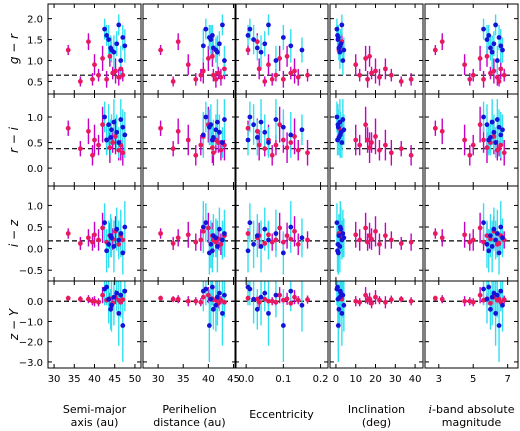  I want to click on panel-frame, so click(376, 324).